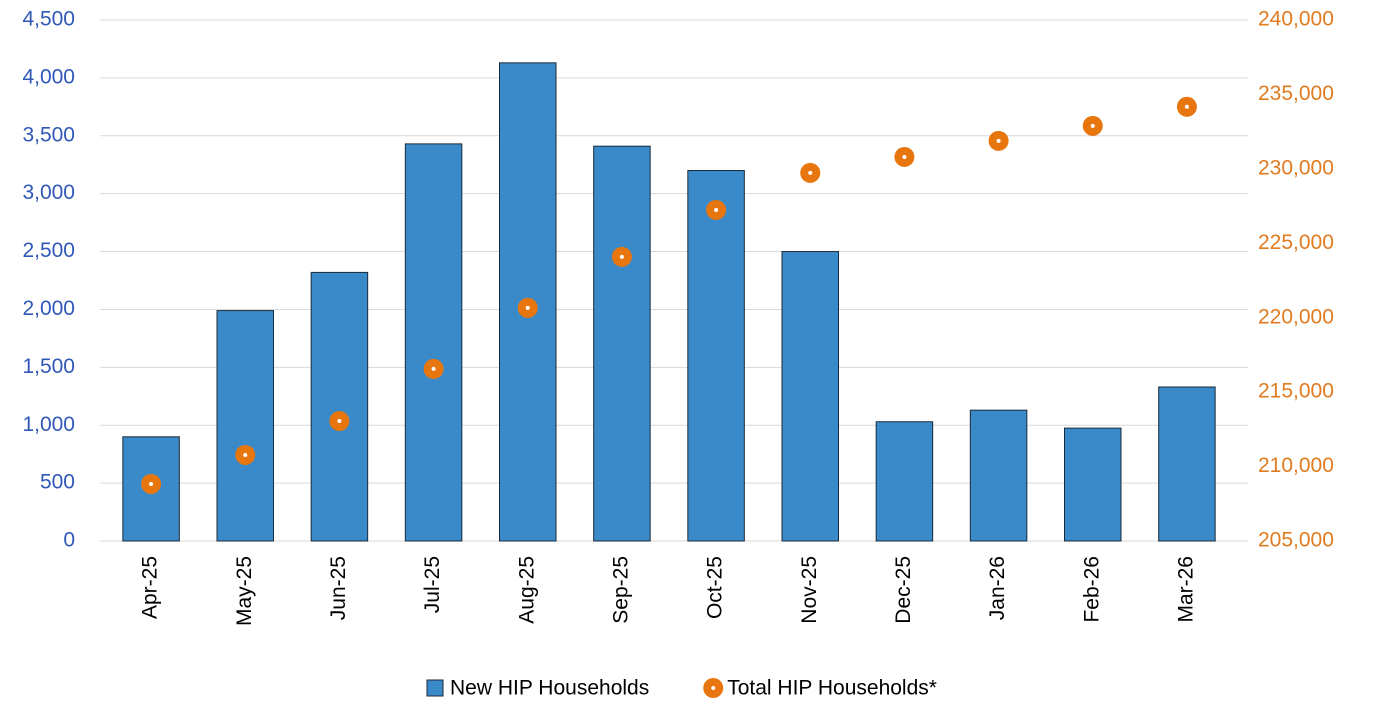 The height and width of the screenshot is (704, 1391). Describe the element at coordinates (48, 192) in the screenshot. I see `y-tick-label: 3,000` at that location.